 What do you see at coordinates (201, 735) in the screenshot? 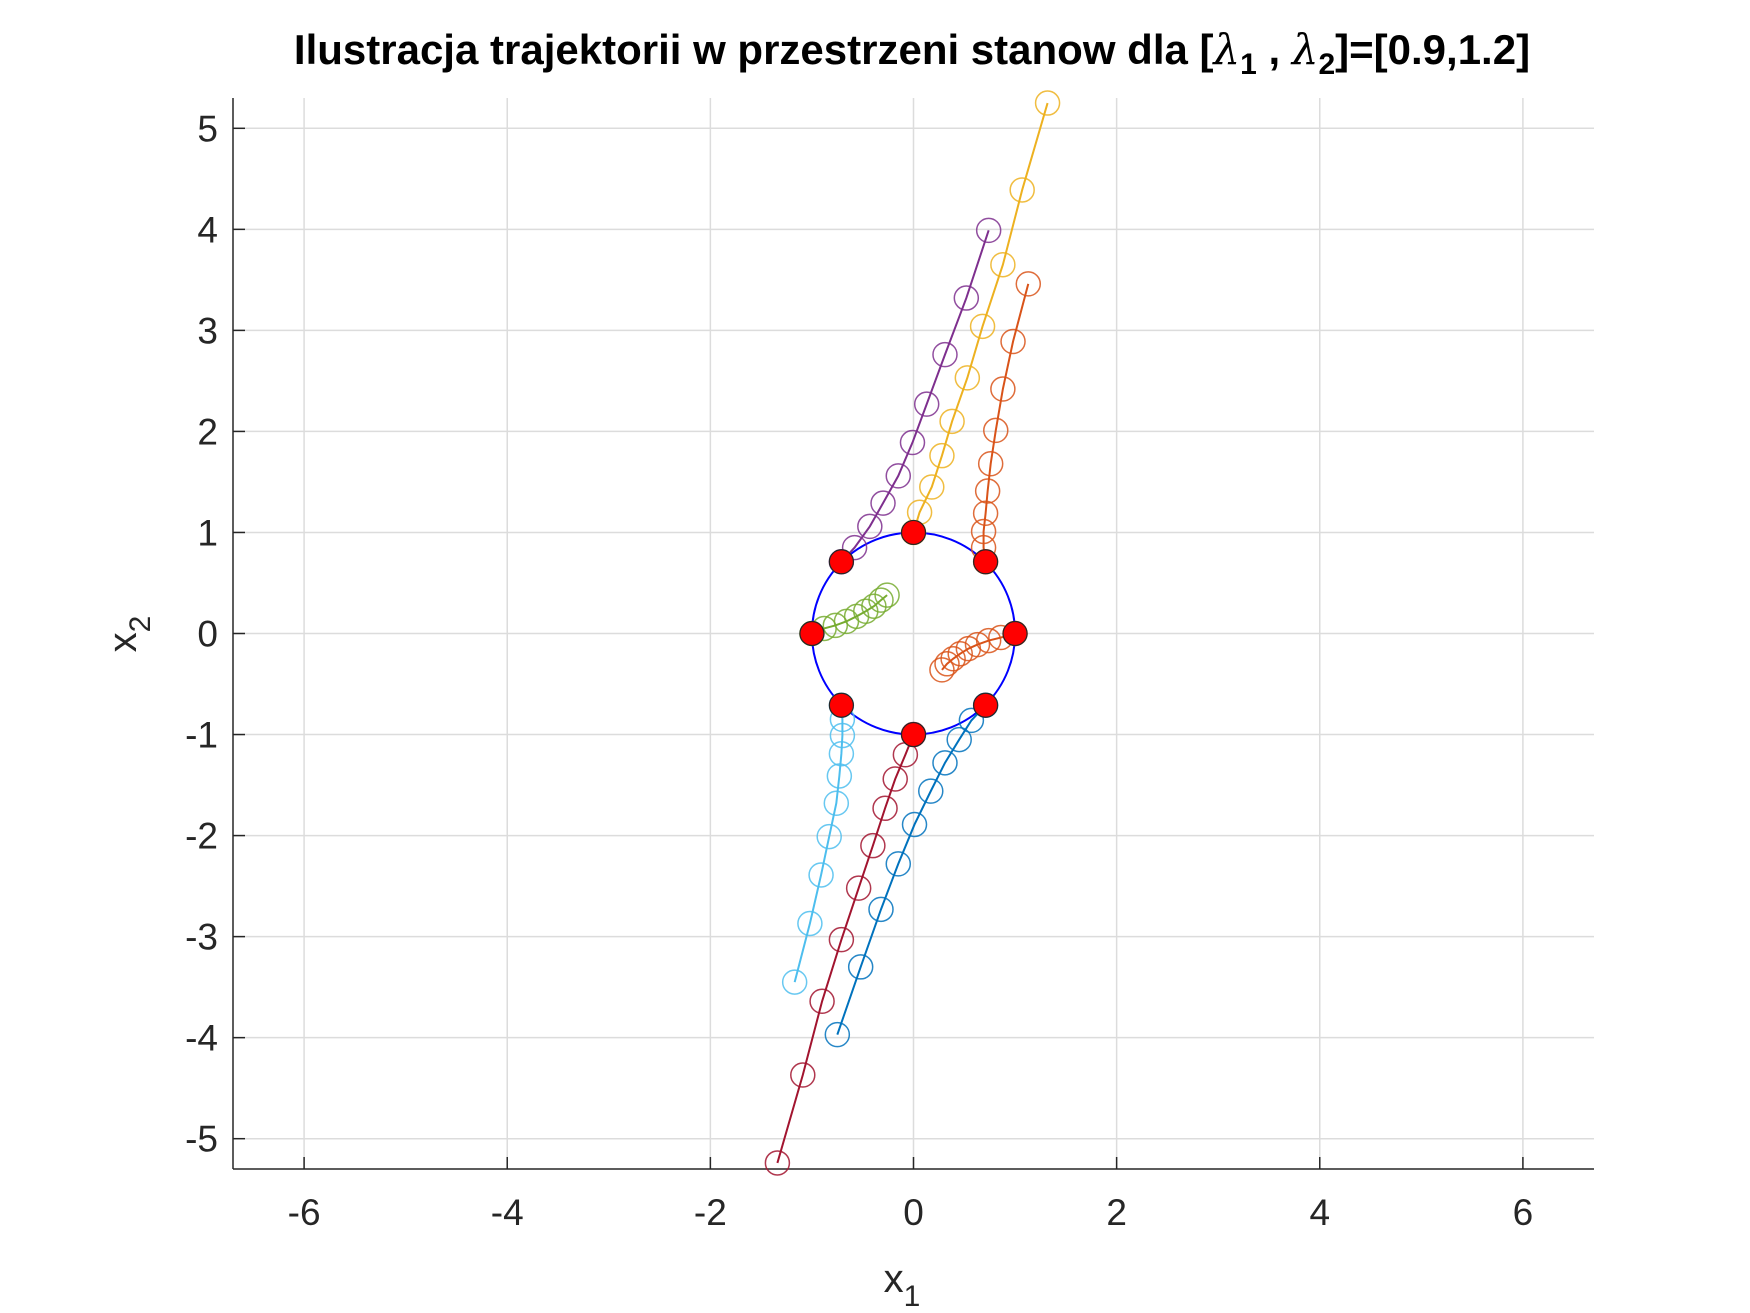
I see `y-tick-label: -1` at bounding box center [201, 735].